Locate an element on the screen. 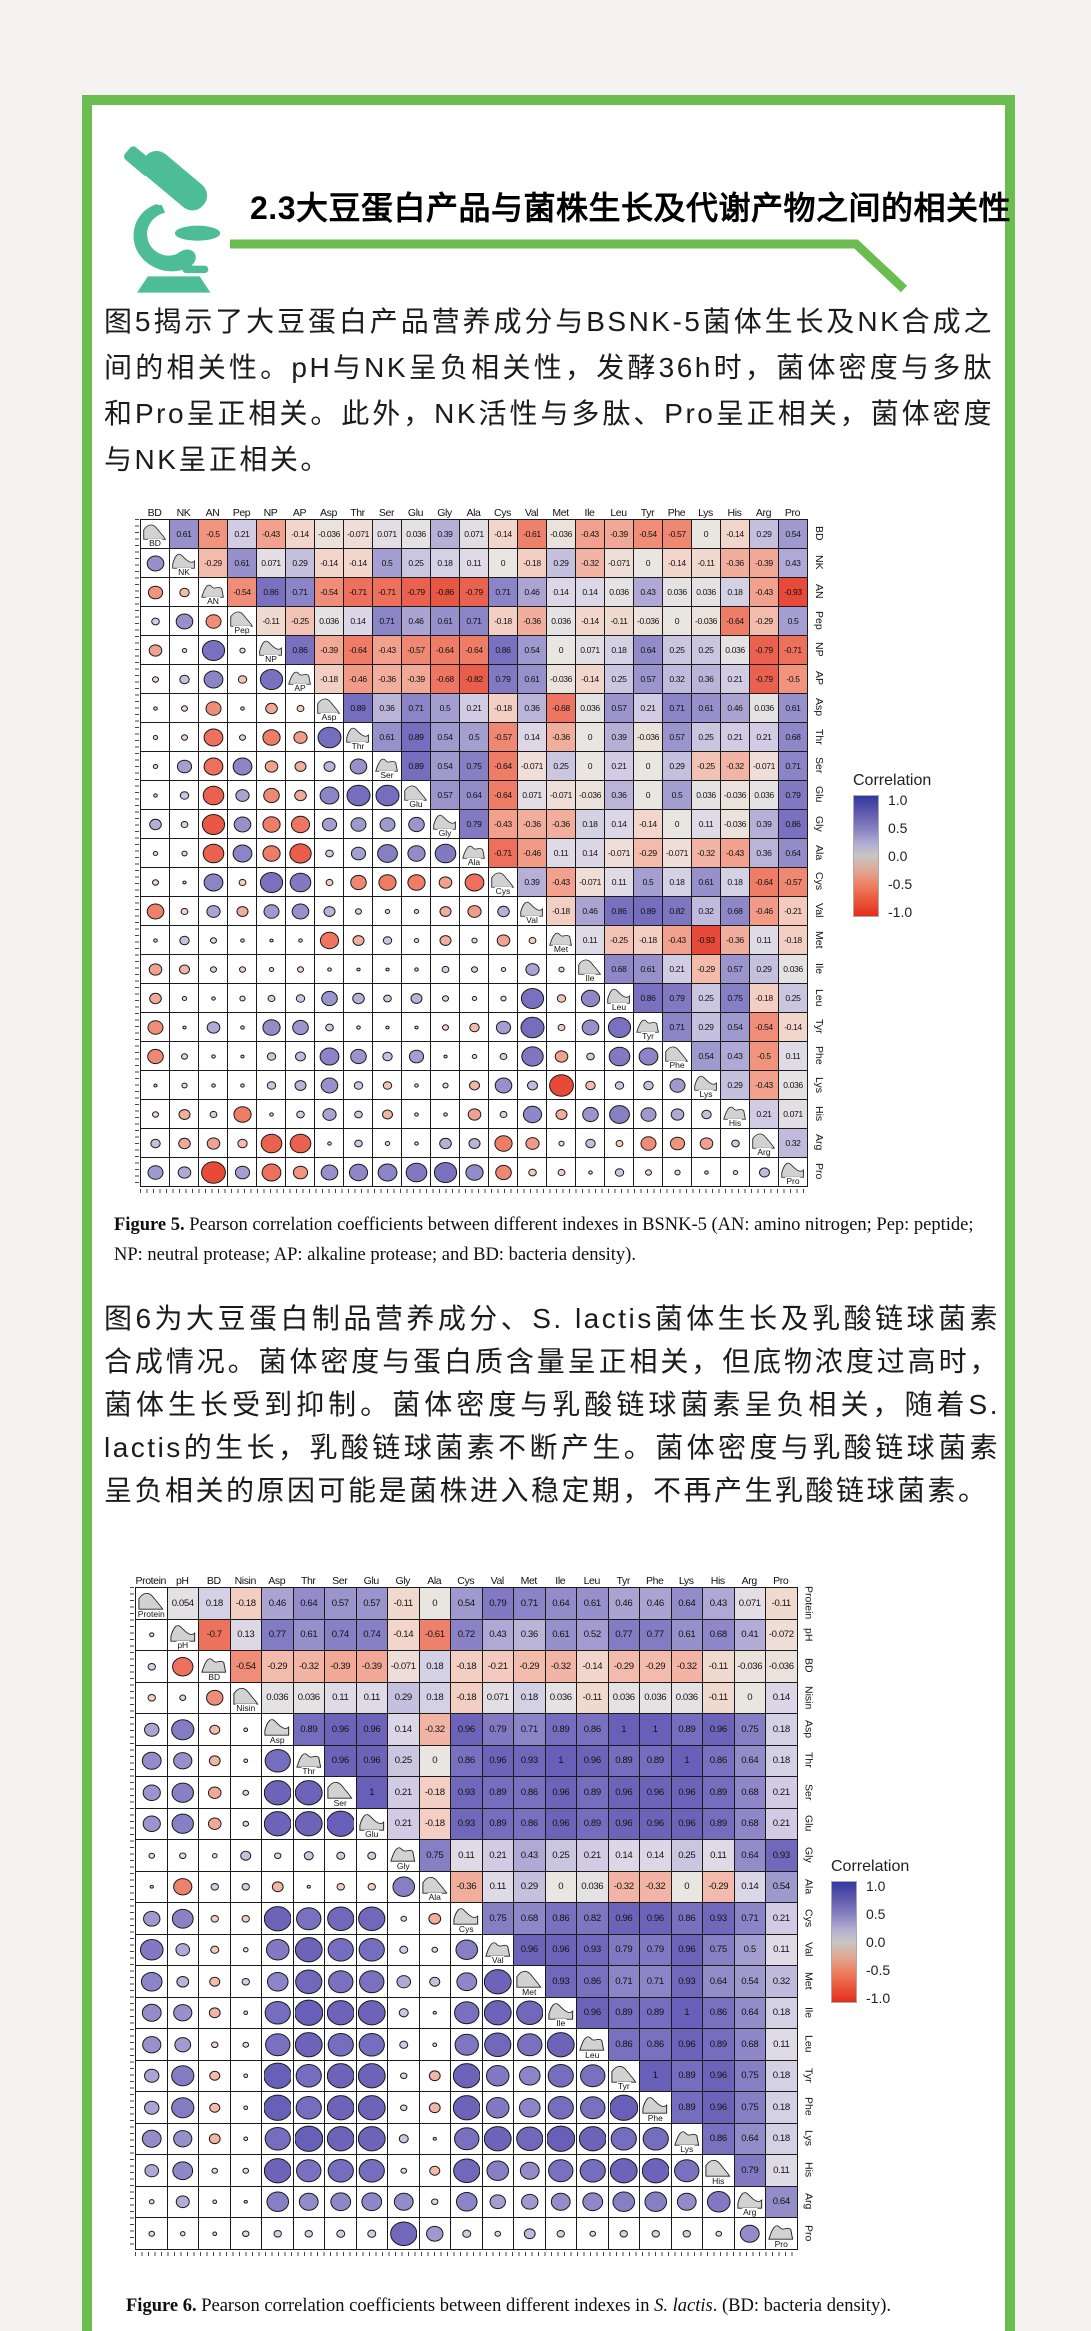 The height and width of the screenshot is (2331, 1091). corr-value-cell: 0.5 is located at coordinates (445, 708).